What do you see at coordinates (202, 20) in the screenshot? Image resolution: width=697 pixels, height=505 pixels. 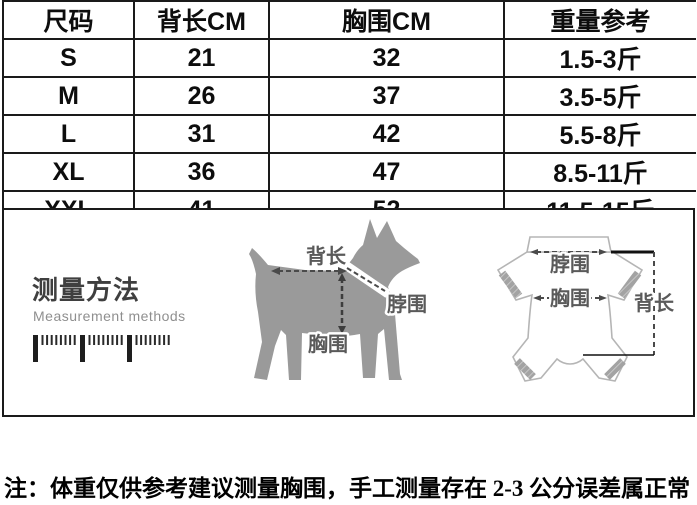 I see `column-header: 背长CM` at bounding box center [202, 20].